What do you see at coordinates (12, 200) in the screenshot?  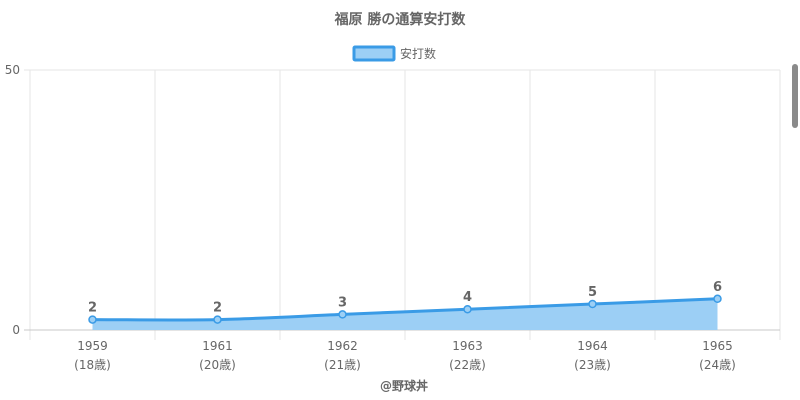 I see `y-axis: 0 50` at bounding box center [12, 200].